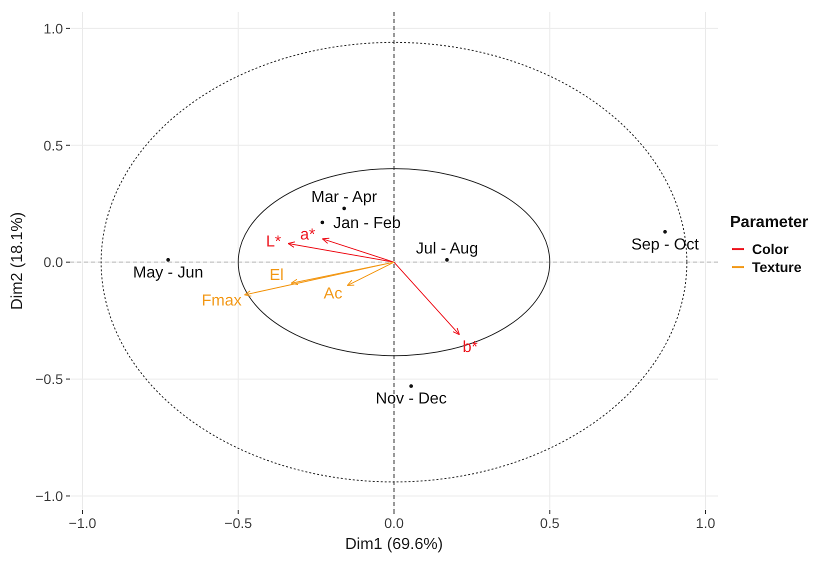  I want to click on data-label: Ac, so click(333, 293).